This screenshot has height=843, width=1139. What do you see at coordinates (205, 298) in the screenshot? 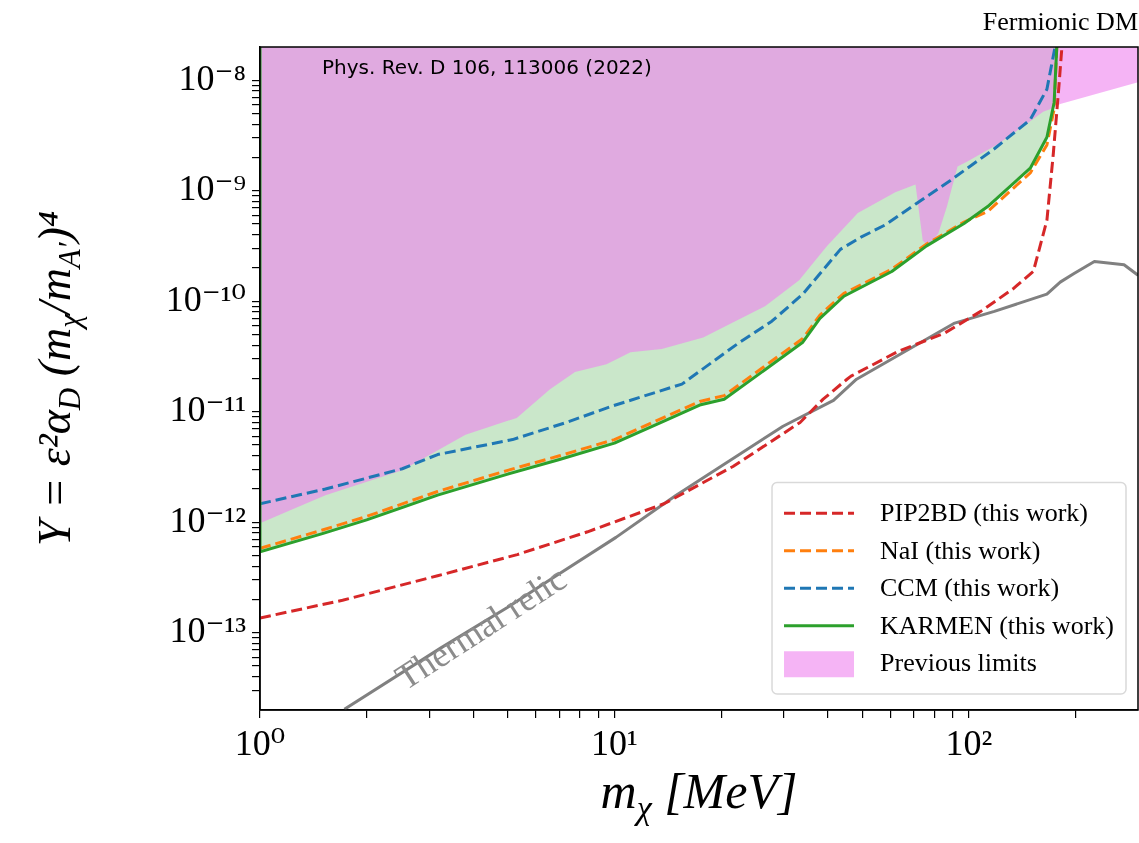
I see `y-tick-label: 10⁻¹⁰` at bounding box center [205, 298].